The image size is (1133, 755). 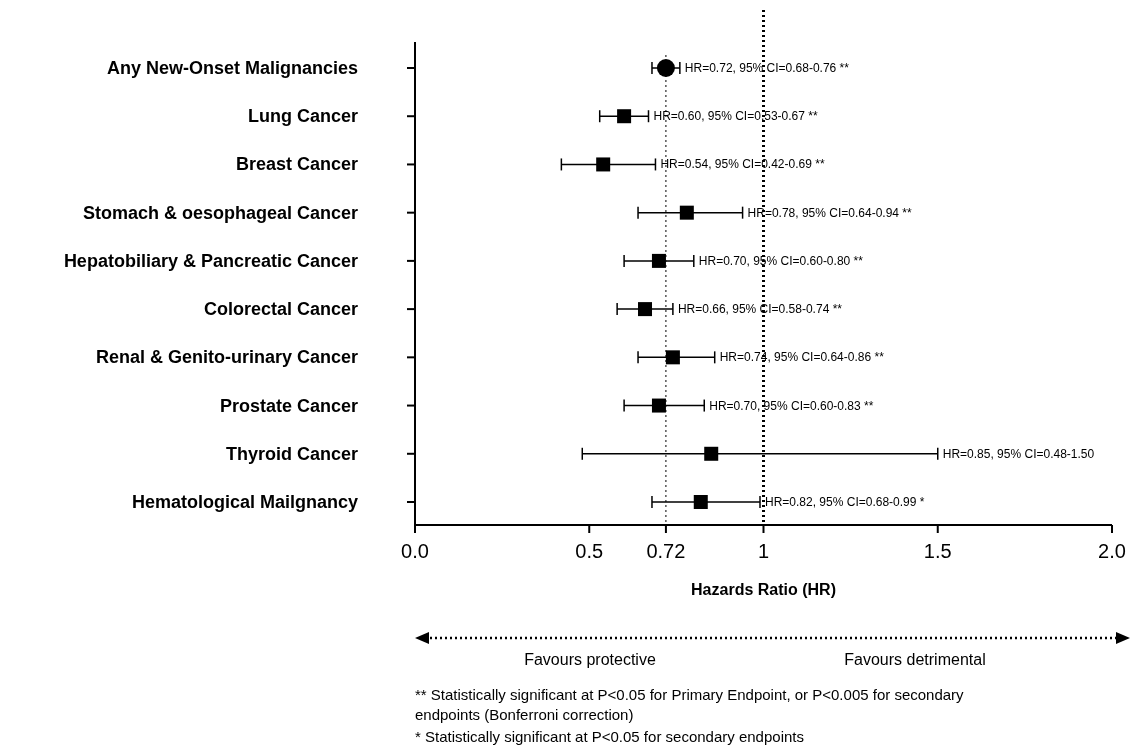 I want to click on y-tick-label: Any New-Onset Malignancies, so click(x=232, y=68).